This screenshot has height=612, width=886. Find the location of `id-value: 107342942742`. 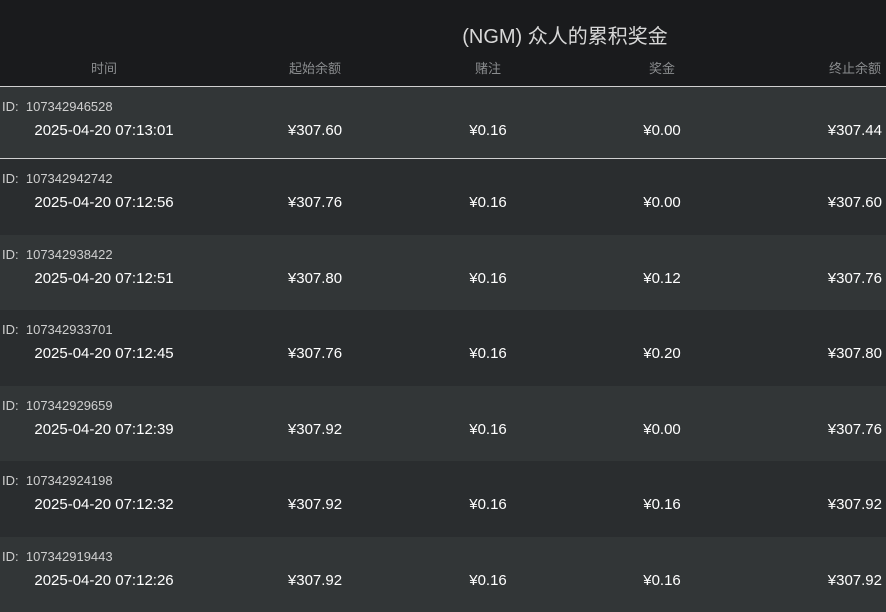

id-value: 107342942742 is located at coordinates (69, 178).